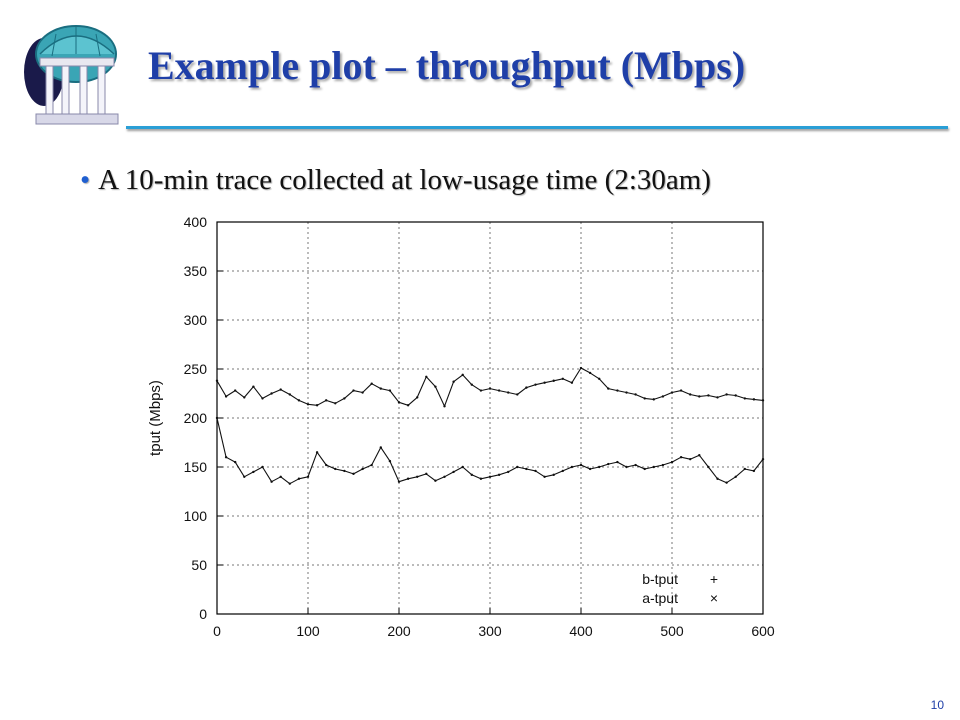  Describe the element at coordinates (71, 75) in the screenshot. I see `domed-pavilion-icon` at that location.